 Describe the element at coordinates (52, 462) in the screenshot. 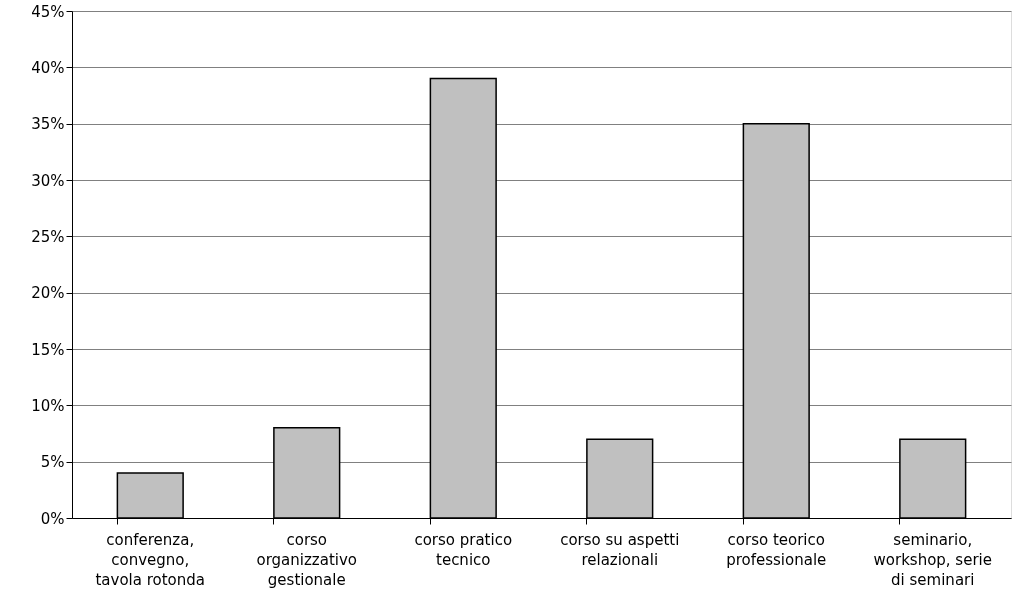

I see `y-tick-label: 5%` at that location.